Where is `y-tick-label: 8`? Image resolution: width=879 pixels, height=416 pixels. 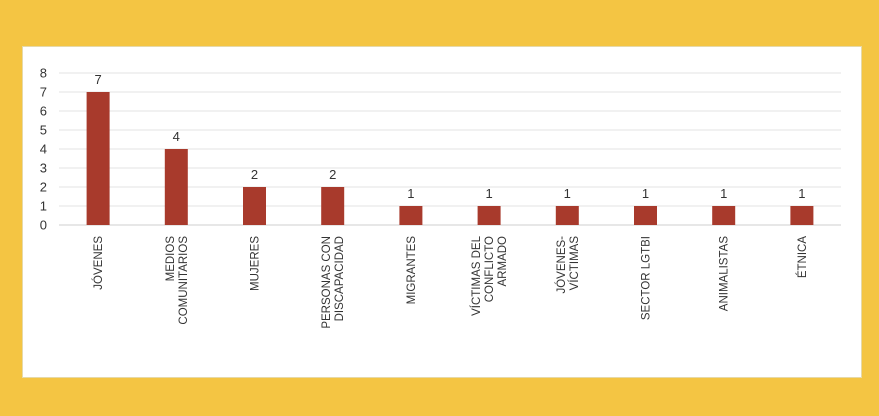
y-tick-label: 8 is located at coordinates (43, 73).